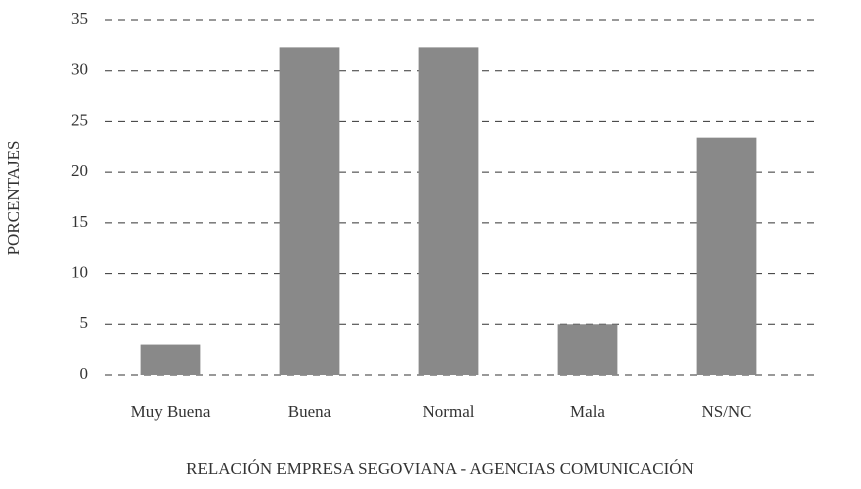 The height and width of the screenshot is (489, 861). What do you see at coordinates (79, 271) in the screenshot?
I see `y-tick-label: 10` at bounding box center [79, 271].